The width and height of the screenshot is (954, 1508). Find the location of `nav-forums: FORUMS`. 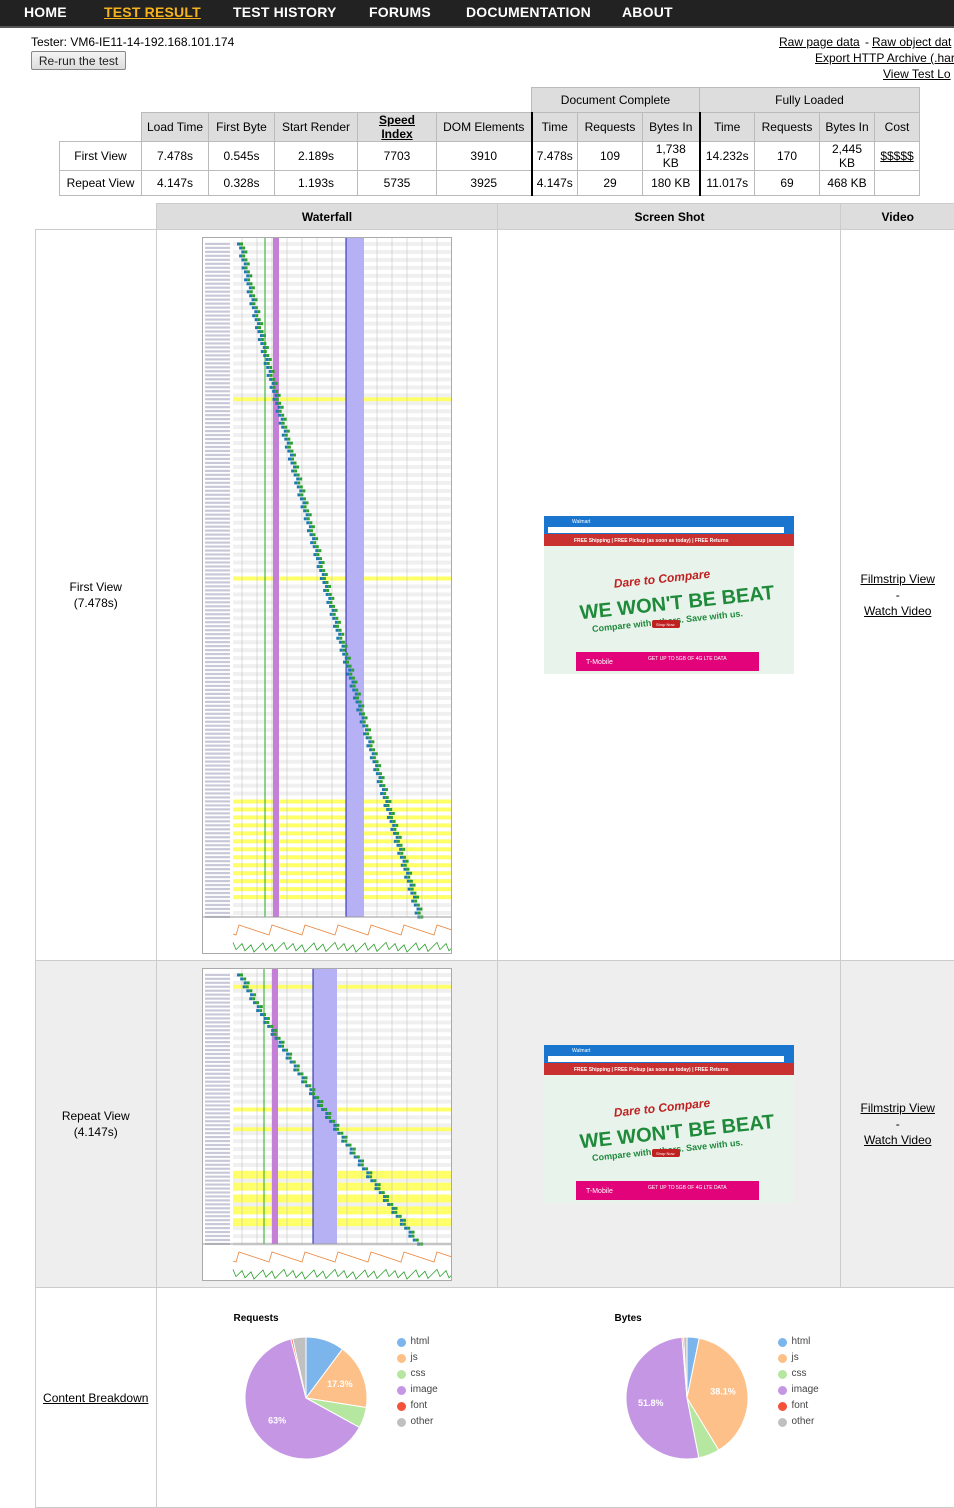

nav-forums: FORUMS is located at coordinates (400, 12).